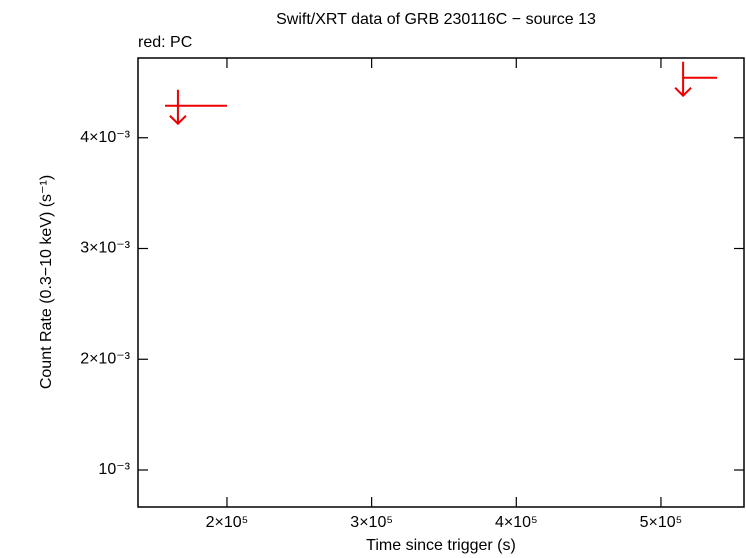 The image size is (746, 558). What do you see at coordinates (516, 522) in the screenshot?
I see `x-tick-label: 4×10⁵` at bounding box center [516, 522].